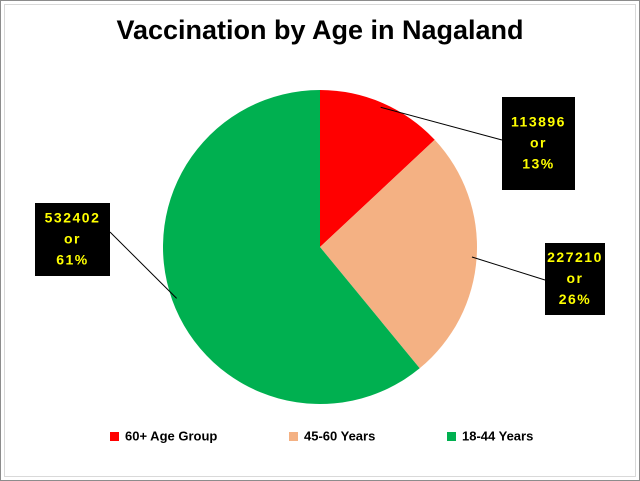 This screenshot has width=640, height=481. What do you see at coordinates (171, 435) in the screenshot?
I see `legend-label: 60+ Age Group` at bounding box center [171, 435].